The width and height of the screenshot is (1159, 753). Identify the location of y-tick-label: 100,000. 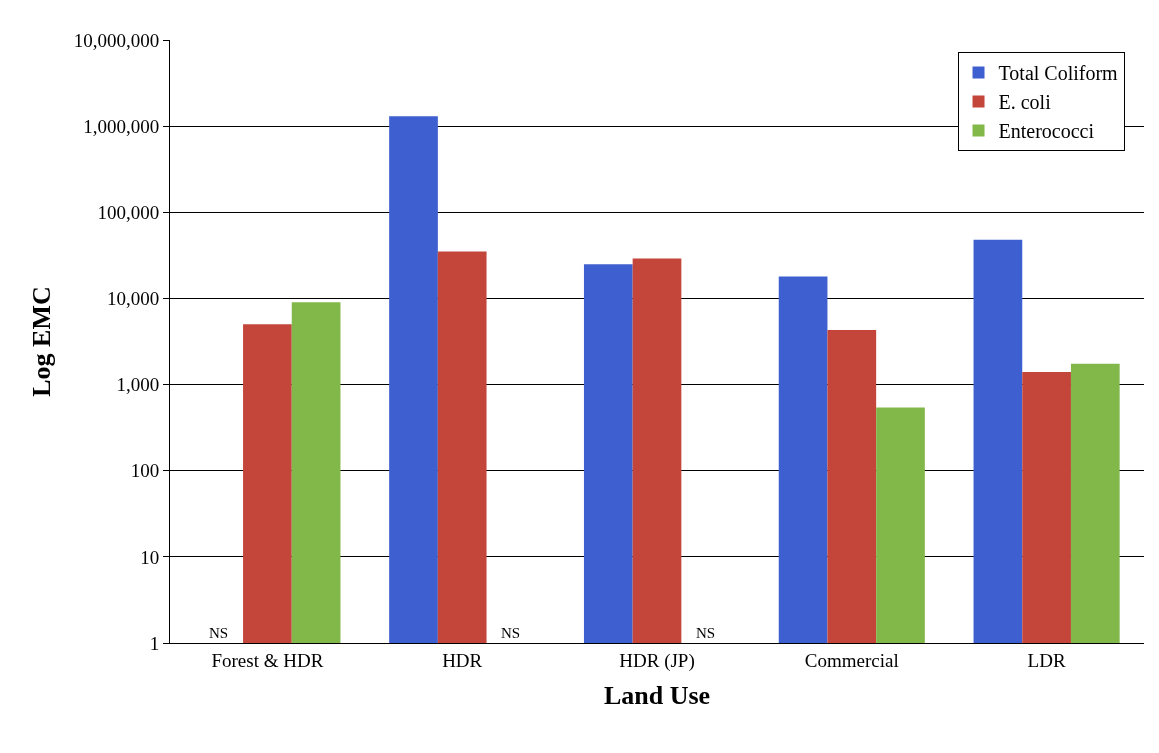
(128, 212).